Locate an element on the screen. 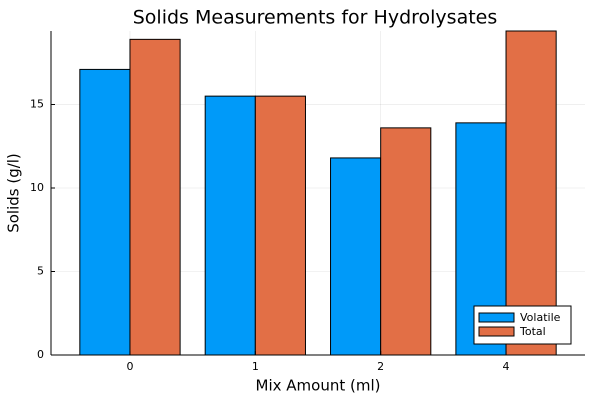 This screenshot has height=400, width=600. x-tick-label: 4 is located at coordinates (506, 366).